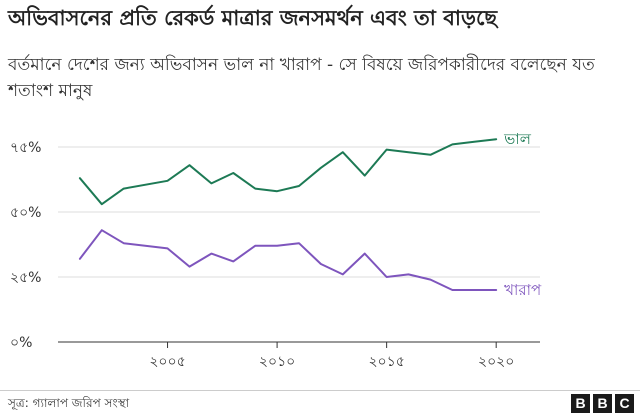 The width and height of the screenshot is (640, 415). Describe the element at coordinates (21, 343) in the screenshot. I see `y-tick-label: ০%` at that location.